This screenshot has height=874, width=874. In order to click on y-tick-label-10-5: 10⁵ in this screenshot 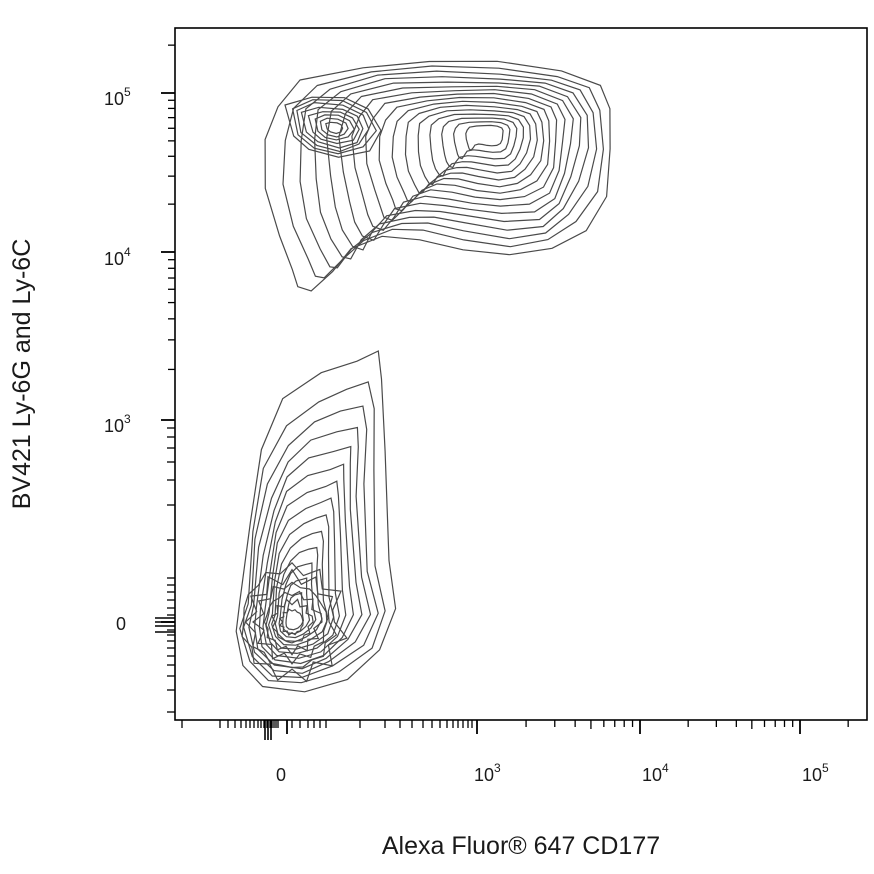, I will do `click(117, 97)`.